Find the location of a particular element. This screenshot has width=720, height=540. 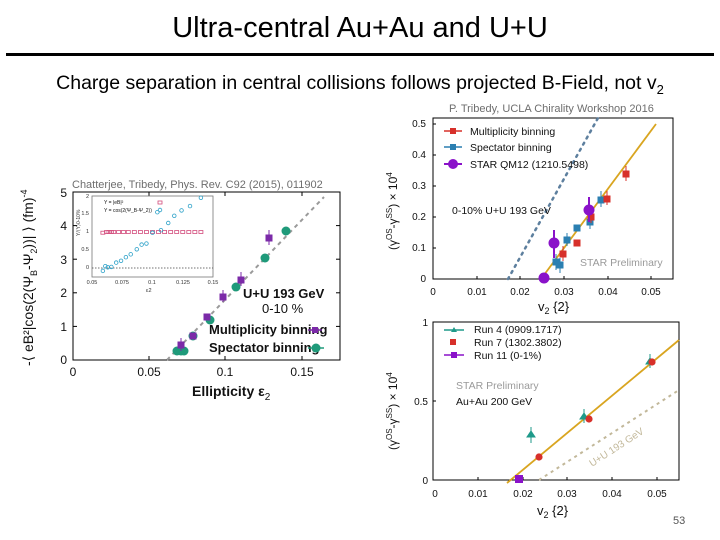

slide-number: 53 is located at coordinates (679, 521).